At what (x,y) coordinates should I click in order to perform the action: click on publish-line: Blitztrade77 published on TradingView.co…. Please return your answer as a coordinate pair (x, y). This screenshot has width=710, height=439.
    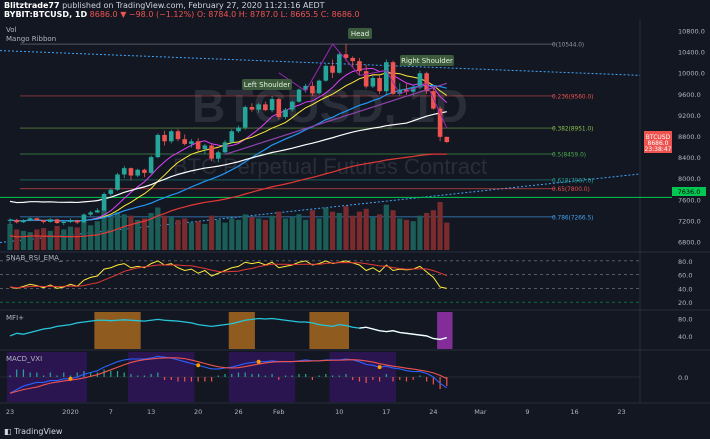
    Looking at the image, I should click on (164, 6).